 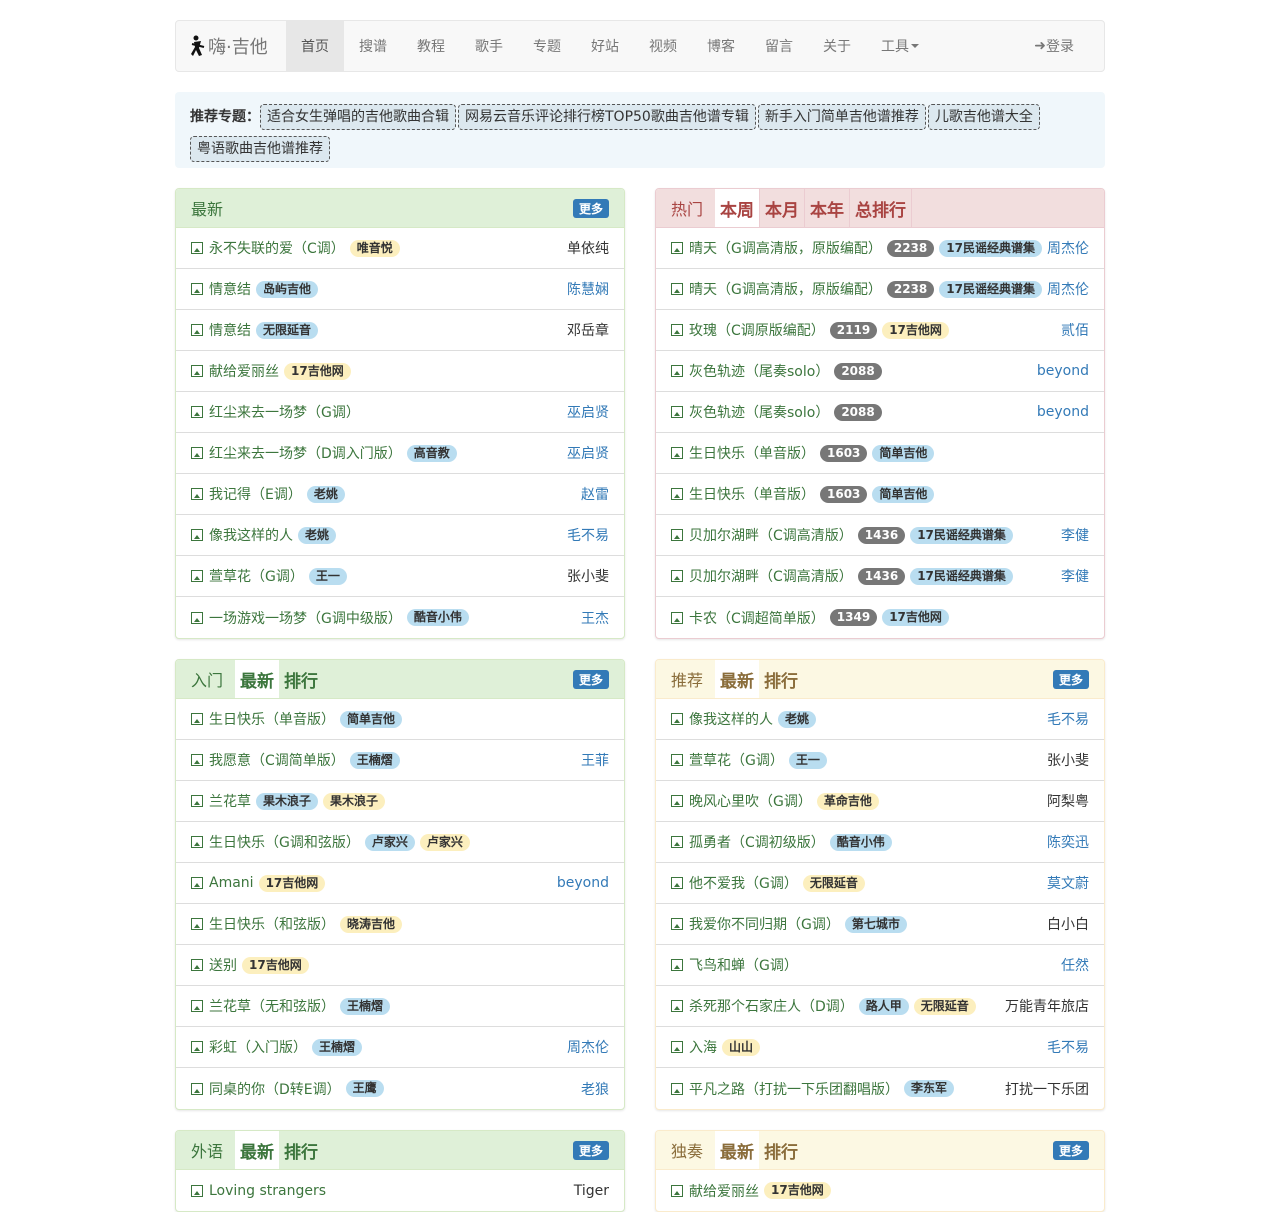 What do you see at coordinates (231, 46) in the screenshot?
I see `brand-logo: 嗨·吉他` at bounding box center [231, 46].